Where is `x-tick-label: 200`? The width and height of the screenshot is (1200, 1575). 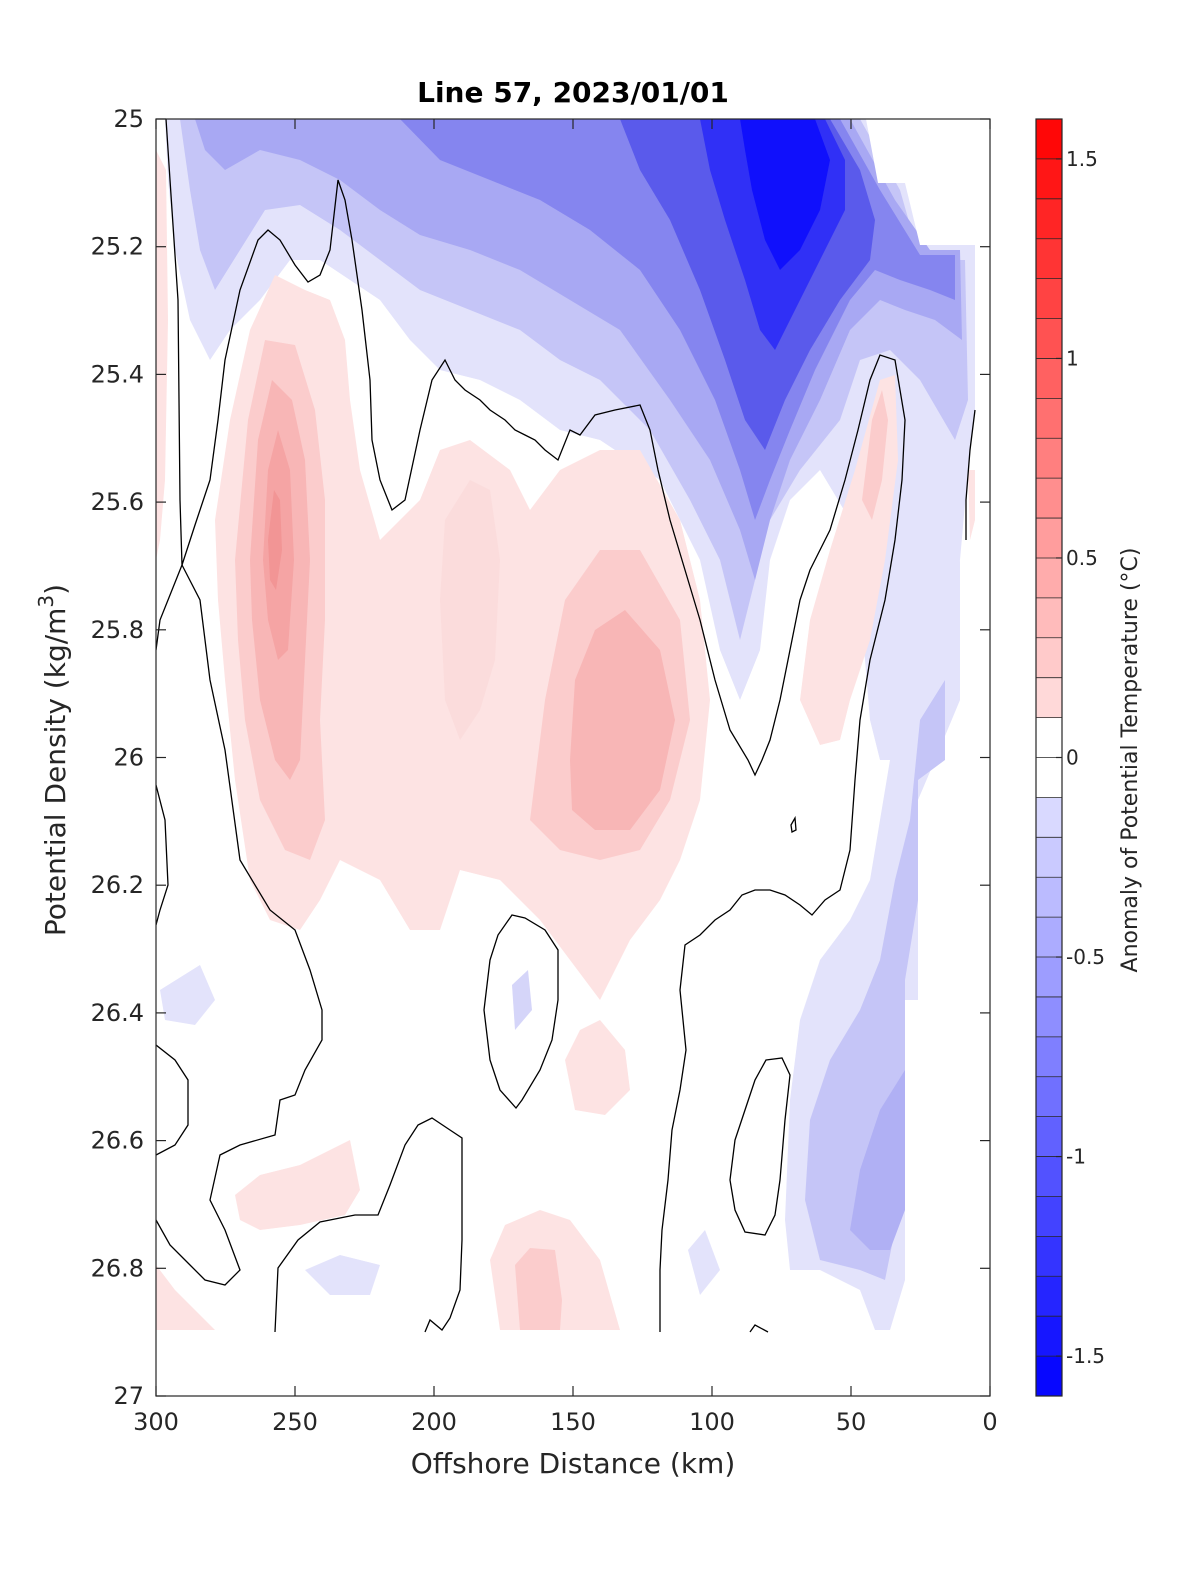
x-tick-label: 200 is located at coordinates (434, 1422).